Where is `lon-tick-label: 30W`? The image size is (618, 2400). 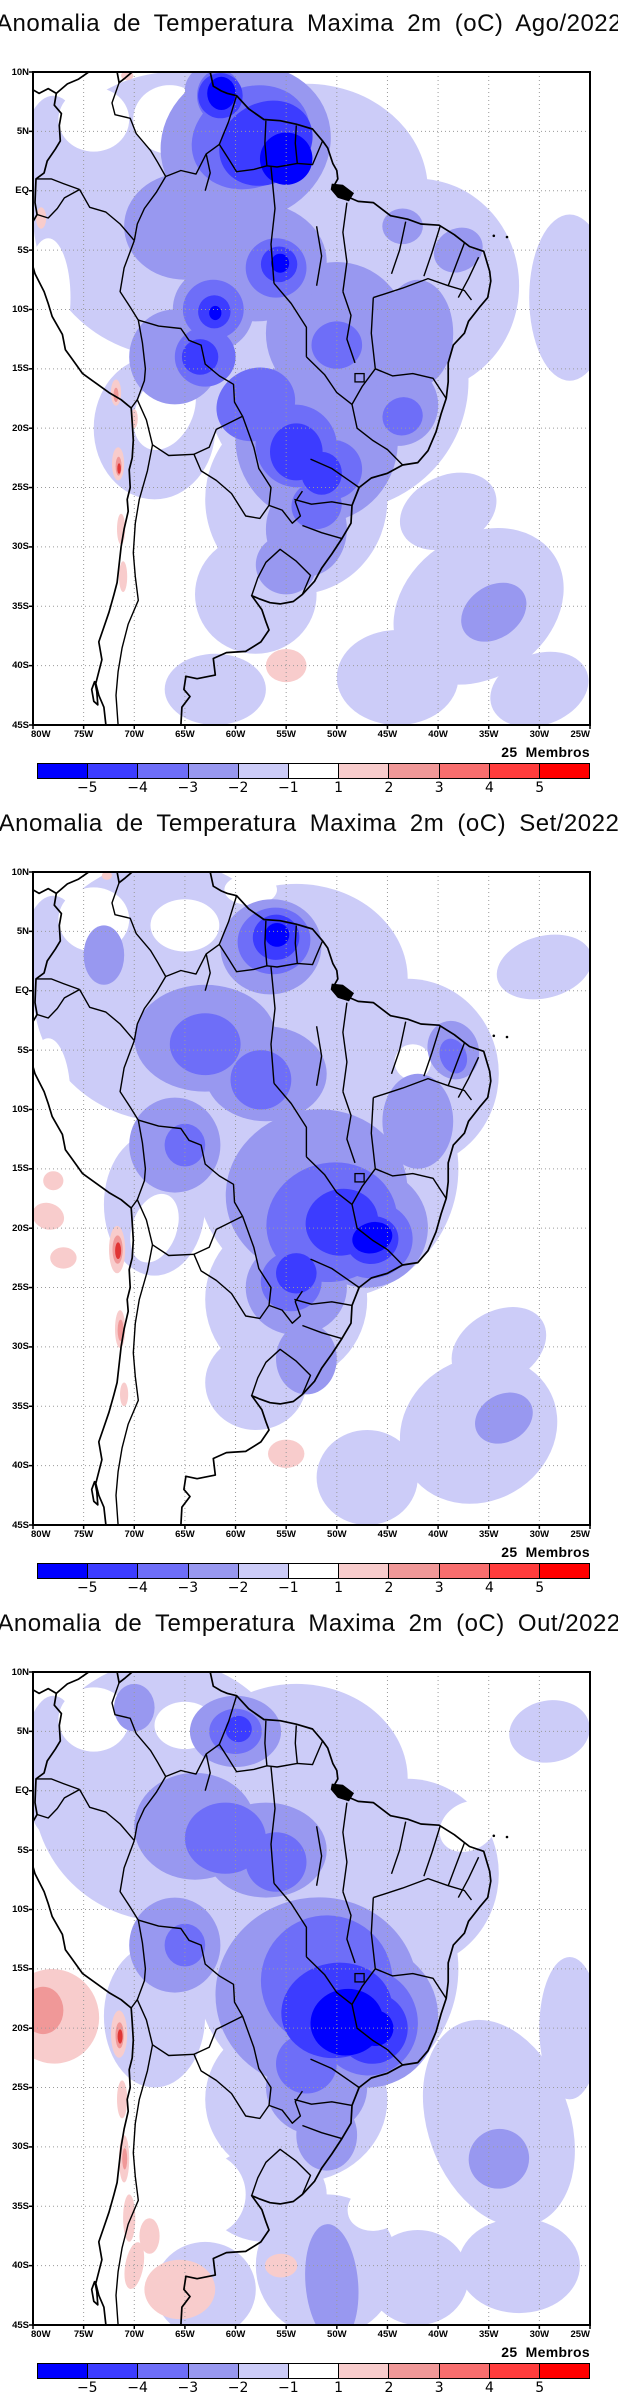
lon-tick-label: 30W is located at coordinates (539, 1534).